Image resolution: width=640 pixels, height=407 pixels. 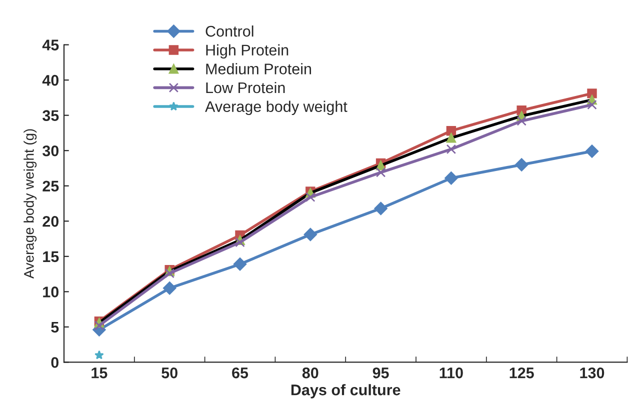 What do you see at coordinates (170, 372) in the screenshot?
I see `x-tick-label: 50` at bounding box center [170, 372].